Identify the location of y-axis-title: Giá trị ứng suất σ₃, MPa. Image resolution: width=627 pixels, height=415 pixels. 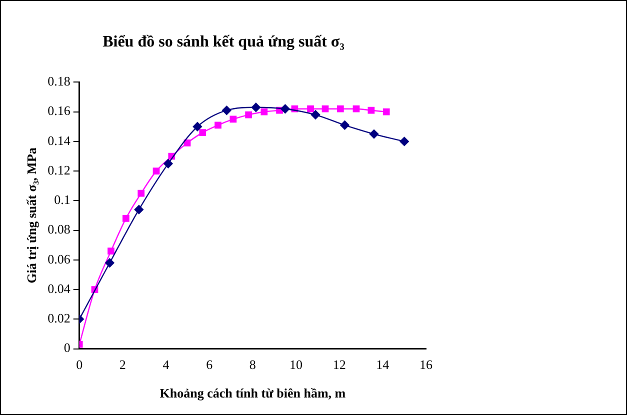
(32, 215).